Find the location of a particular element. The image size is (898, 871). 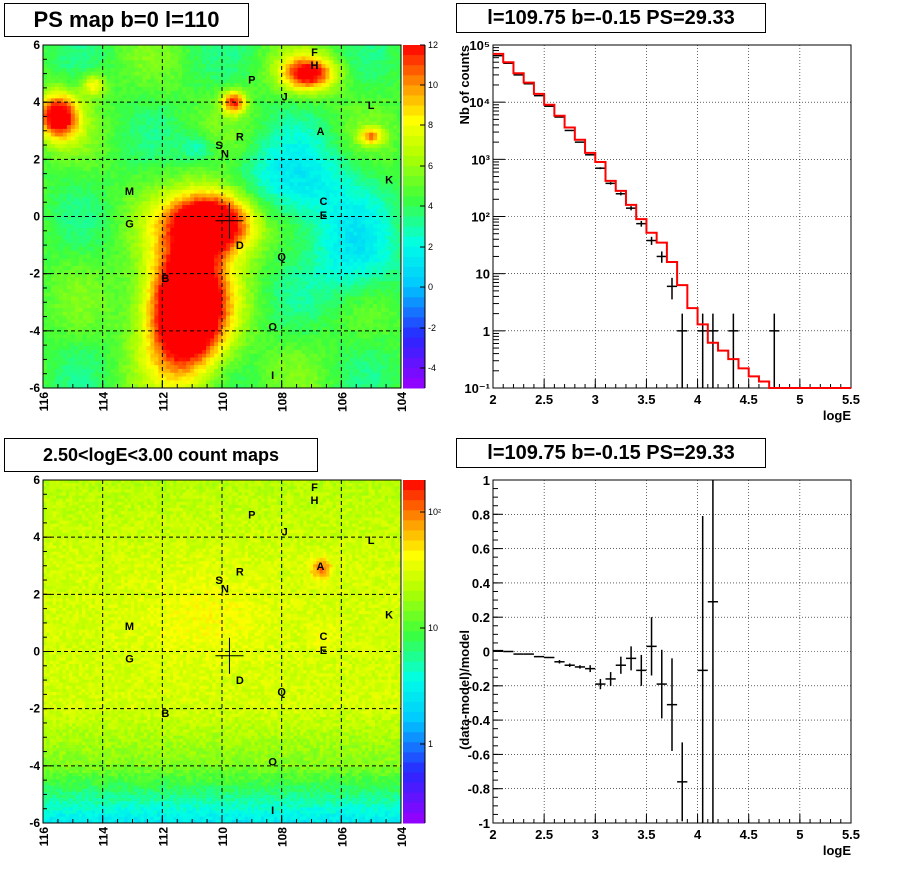

spectrum-title: l=109.75 b=-0.15 PS=29.33 is located at coordinates (611, 18).